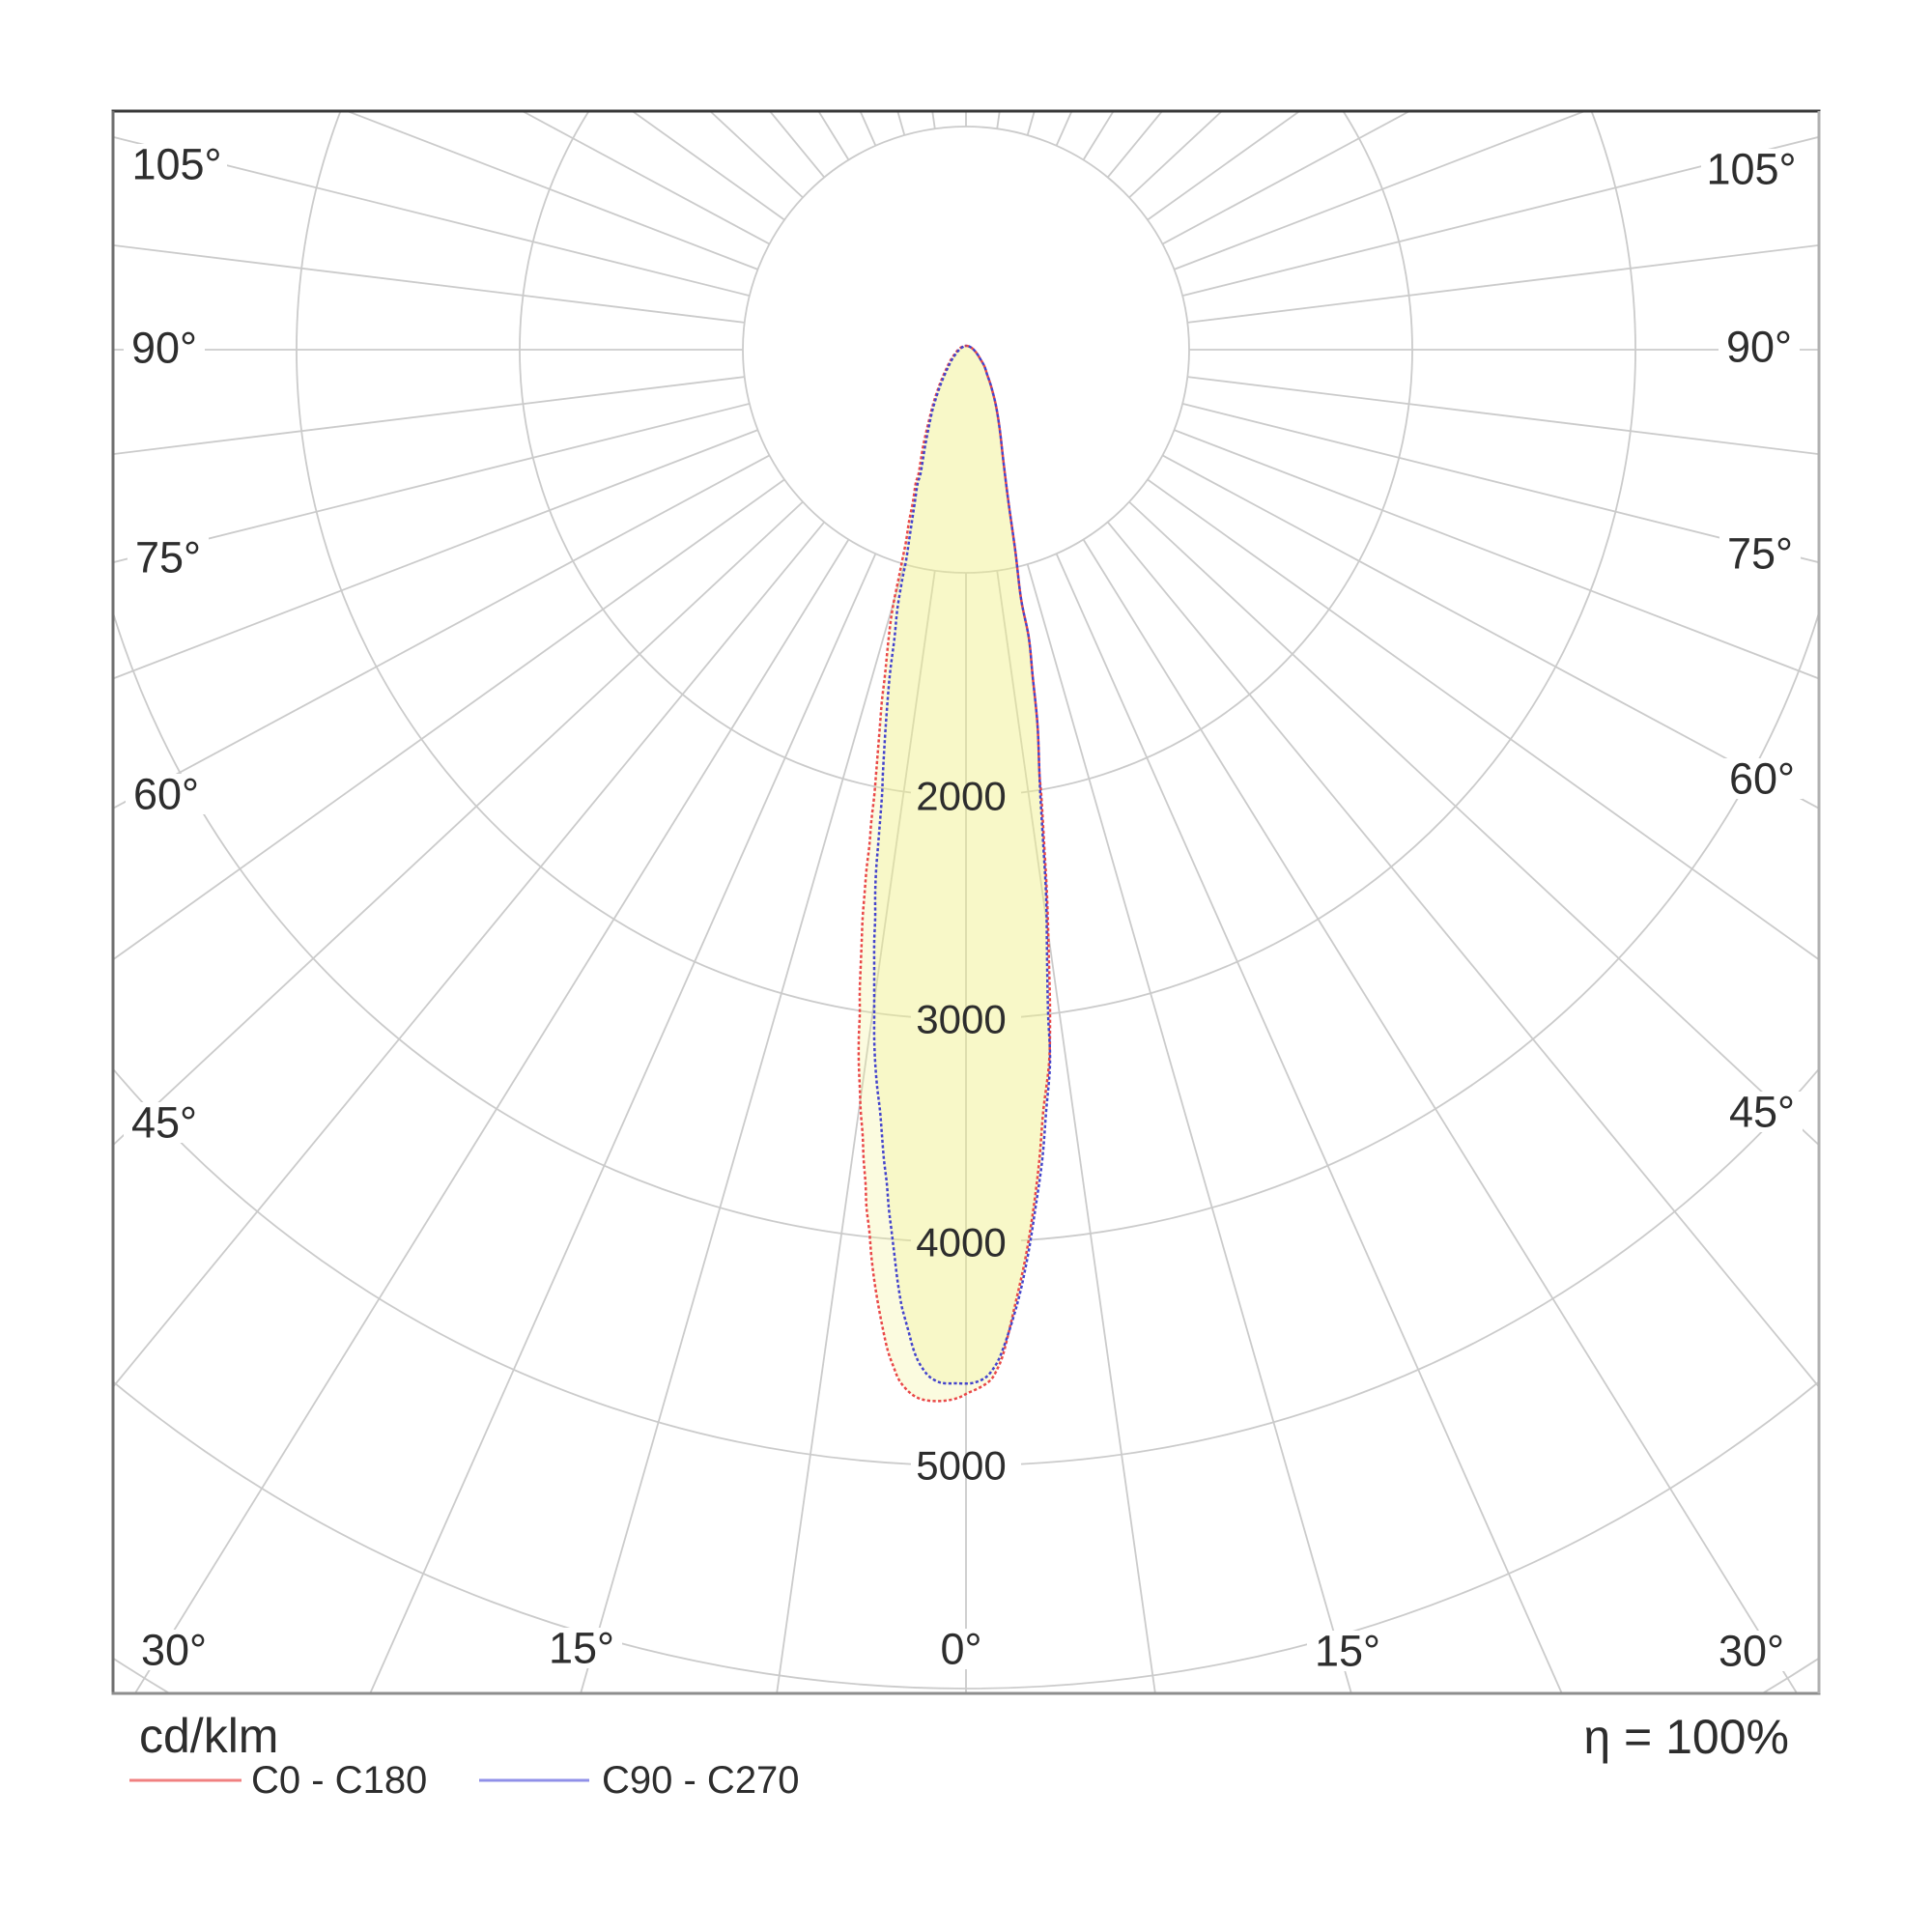 This screenshot has height=1932, width=1932. Describe the element at coordinates (961, 1466) in the screenshot. I see `svg-text: 5000` at that location.